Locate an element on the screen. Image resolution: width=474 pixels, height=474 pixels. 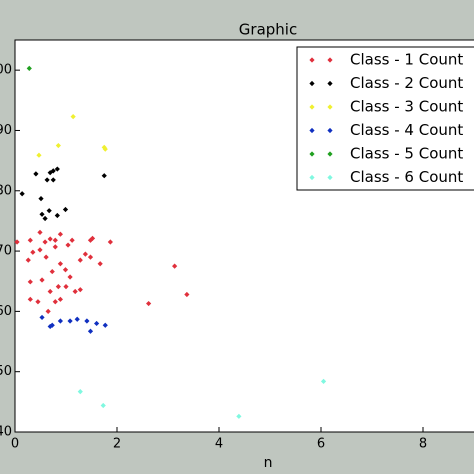
y-tick-label: 90 is located at coordinates (6, 130).